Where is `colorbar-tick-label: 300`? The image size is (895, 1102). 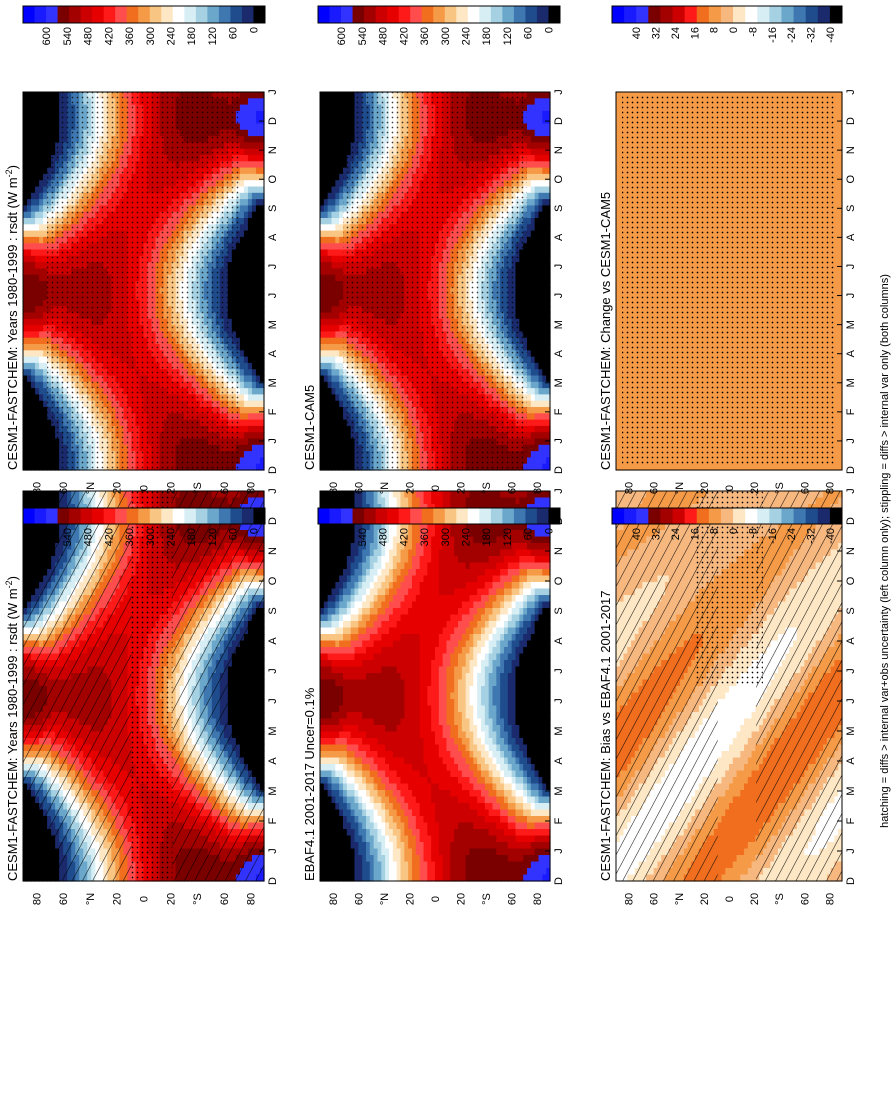
colorbar-tick-label: 300 is located at coordinates (151, 537).